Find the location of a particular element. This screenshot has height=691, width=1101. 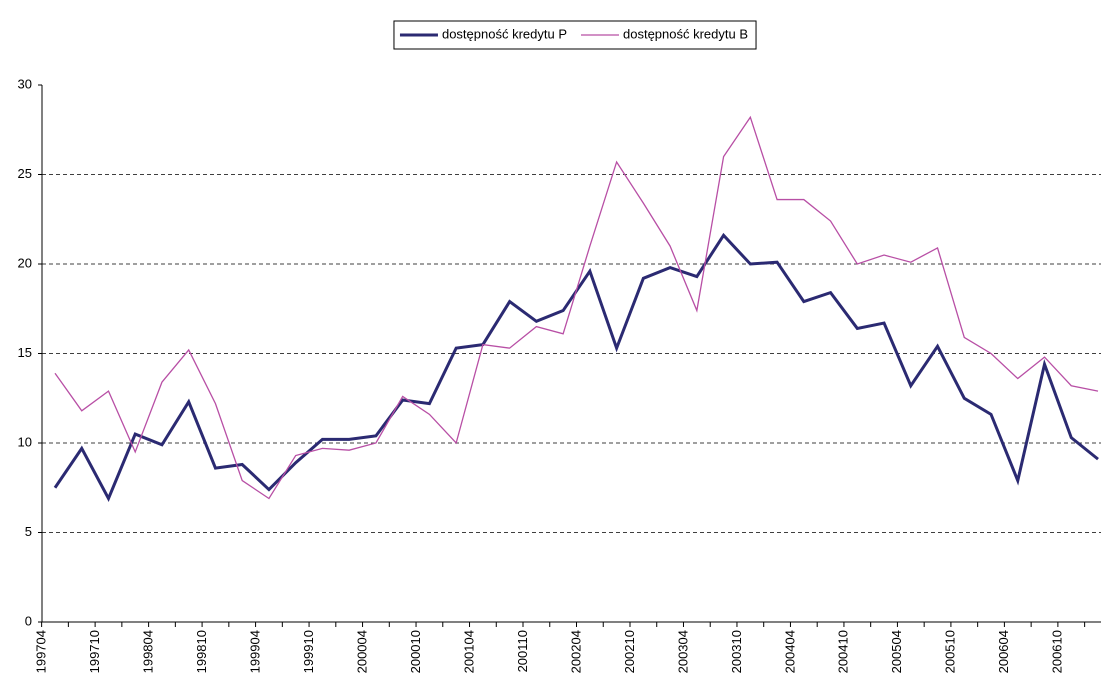

x-tick-label: 200510 is located at coordinates (950, 651).